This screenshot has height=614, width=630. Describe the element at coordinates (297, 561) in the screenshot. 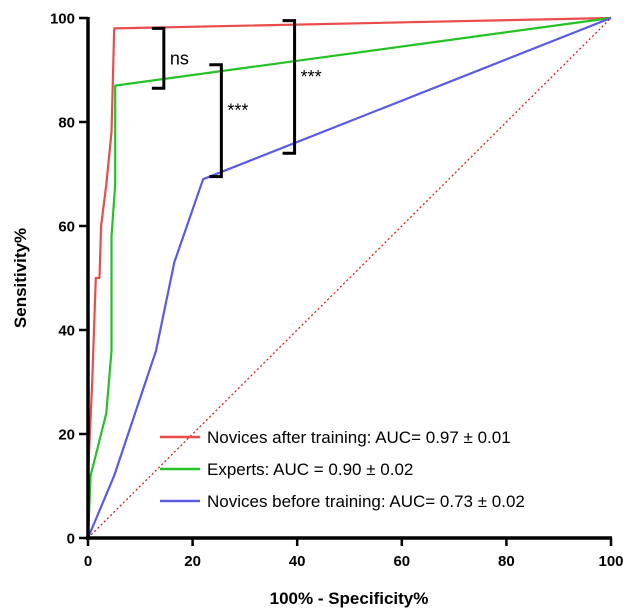

I see `x-tick-label: 40` at that location.